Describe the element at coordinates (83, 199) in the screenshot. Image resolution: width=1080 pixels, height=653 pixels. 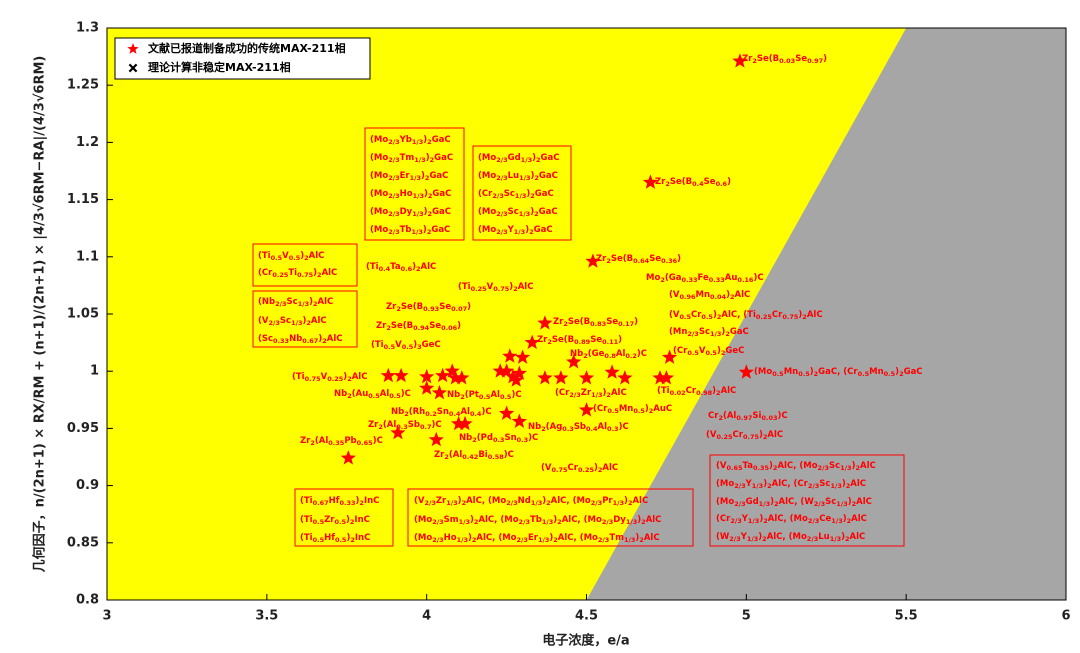
I see `y-tick-label: 1.15` at that location.